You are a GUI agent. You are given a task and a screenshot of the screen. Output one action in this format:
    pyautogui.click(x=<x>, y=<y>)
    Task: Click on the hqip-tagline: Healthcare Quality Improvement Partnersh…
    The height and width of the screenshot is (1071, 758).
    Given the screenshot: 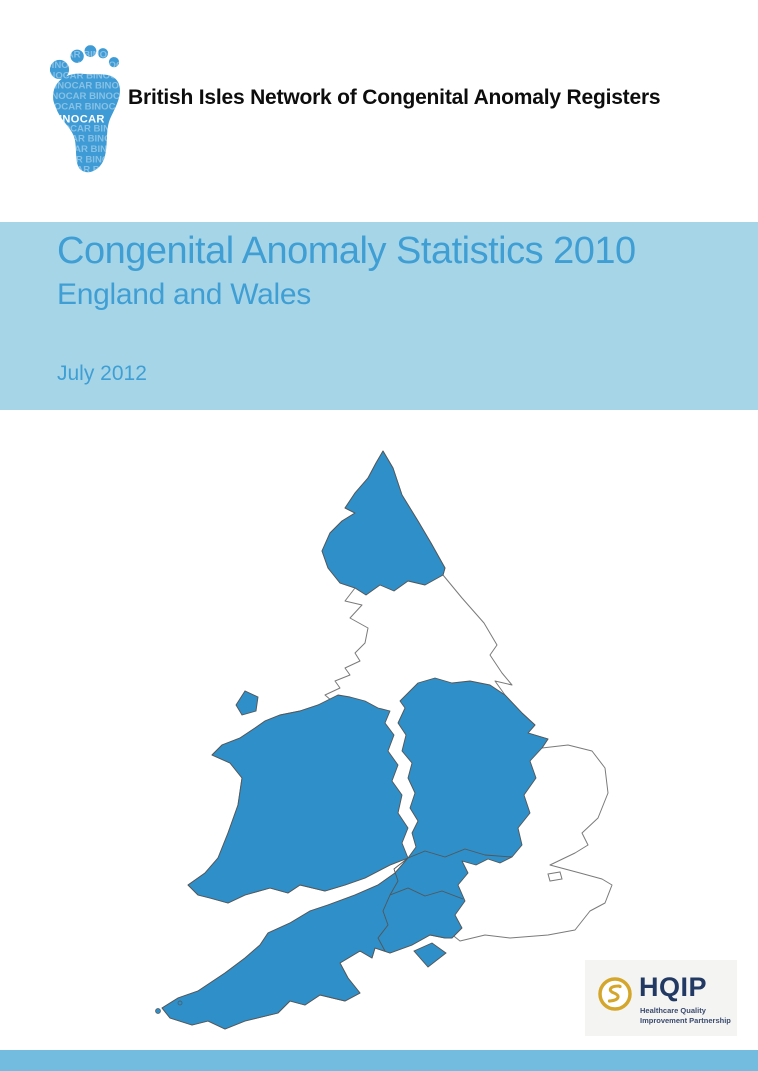 What is the action you would take?
    pyautogui.click(x=685, y=1016)
    